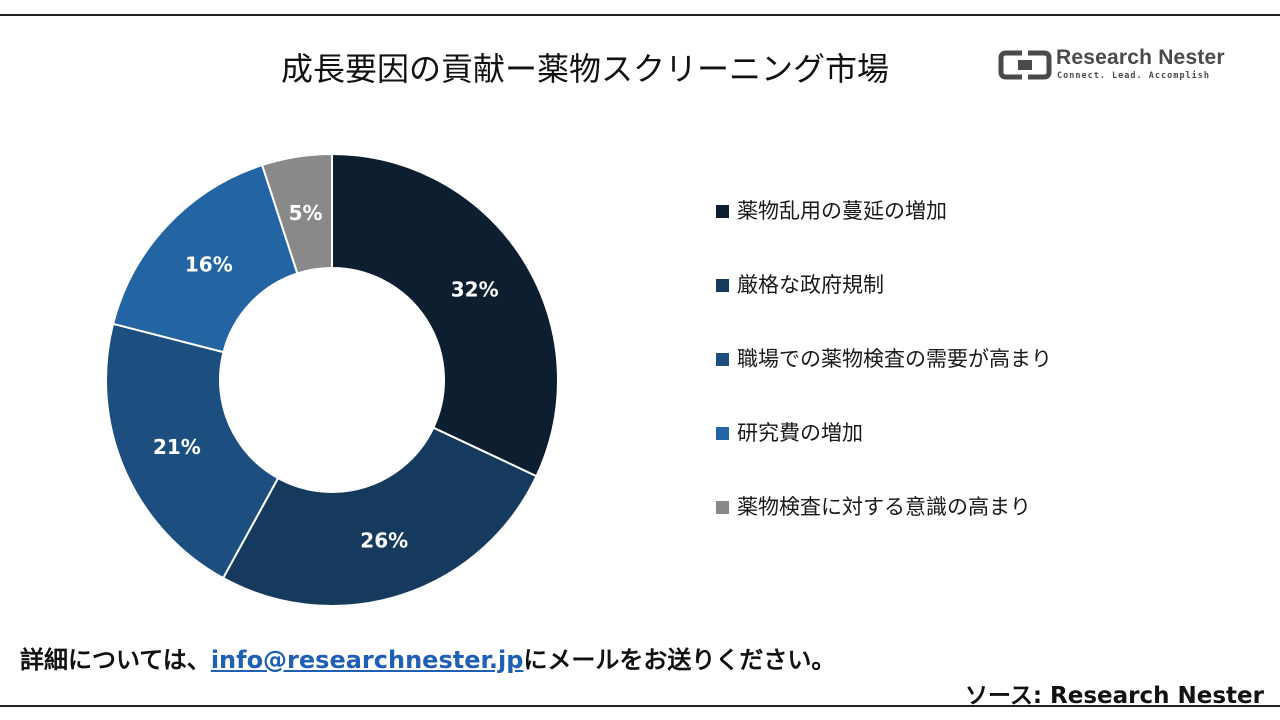 The width and height of the screenshot is (1280, 720). What do you see at coordinates (115, 660) in the screenshot?
I see `contact-note-prefix: 詳細については、` at bounding box center [115, 660].